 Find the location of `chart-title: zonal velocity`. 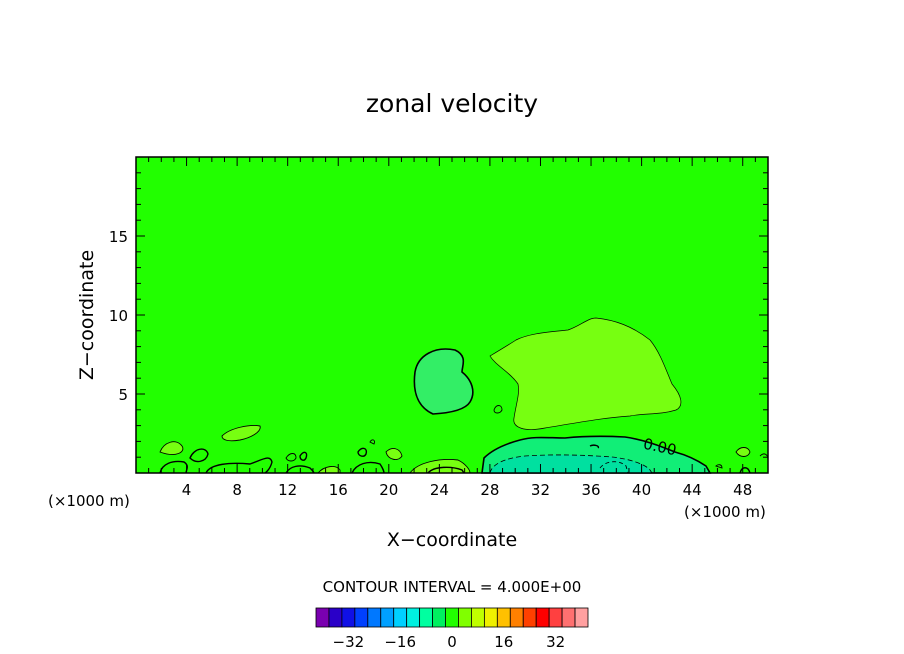

chart-title: zonal velocity is located at coordinates (452, 103).